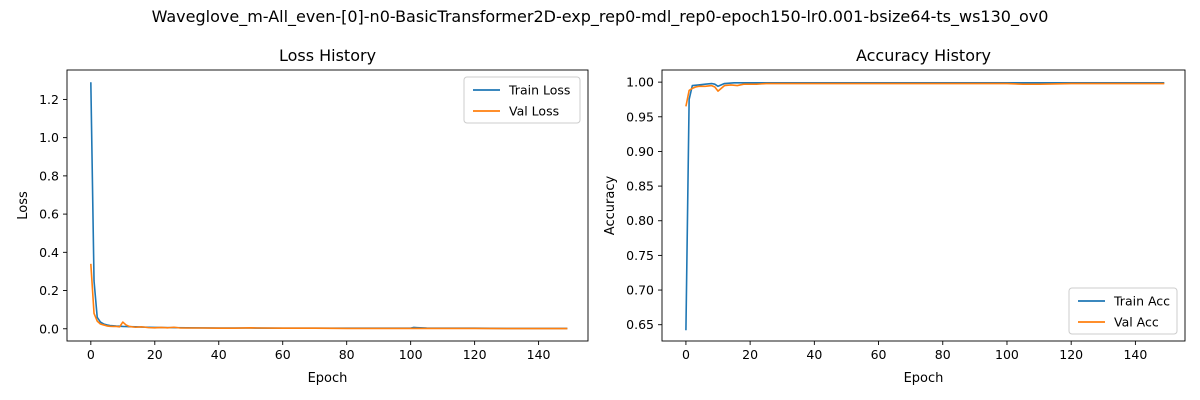 Image resolution: width=1200 pixels, height=400 pixels. Describe the element at coordinates (49, 99) in the screenshot. I see `chart-0-ytick-label: 1.2` at that location.